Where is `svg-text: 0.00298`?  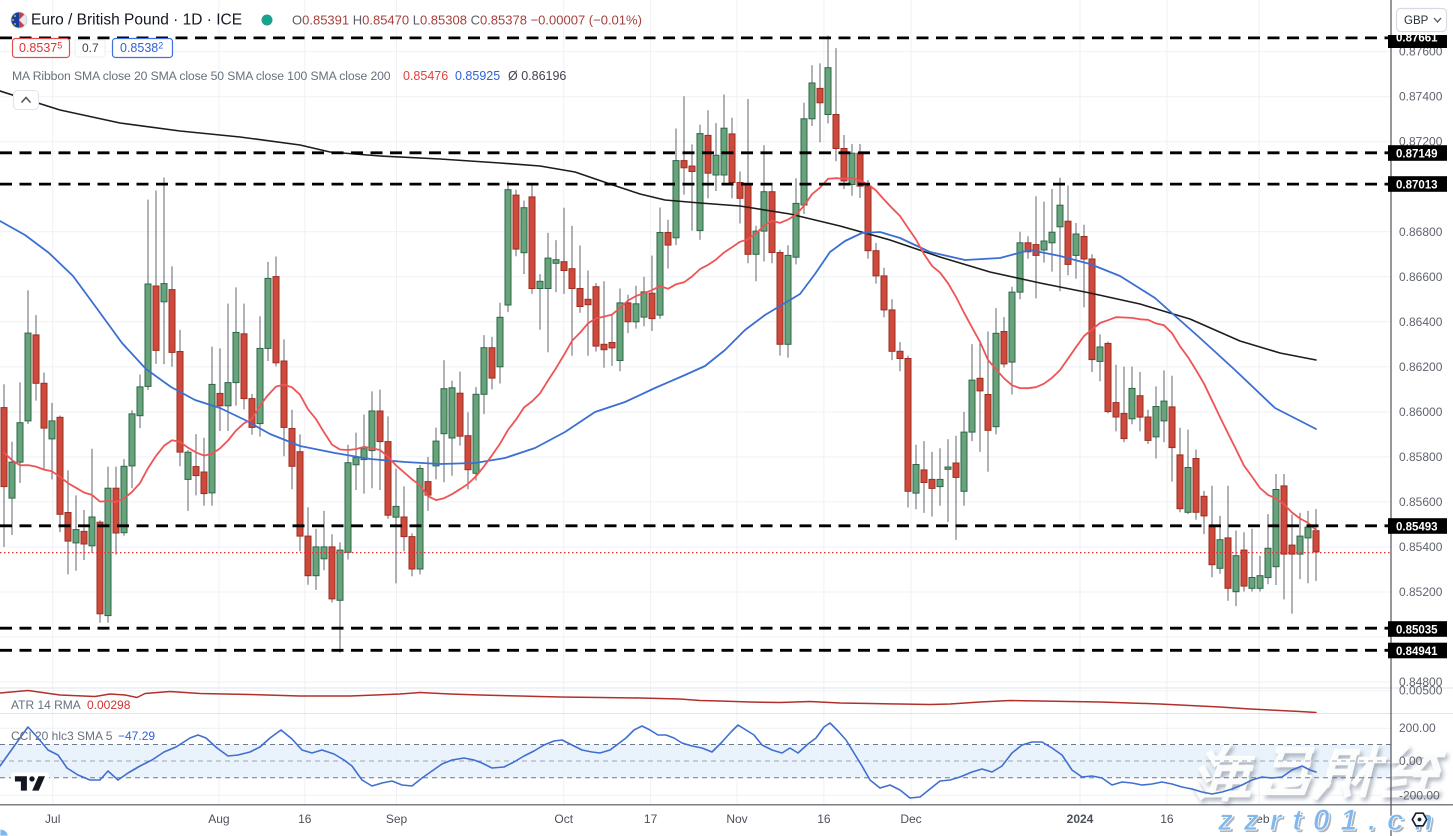 svg-text: 0.00298 is located at coordinates (109, 705).